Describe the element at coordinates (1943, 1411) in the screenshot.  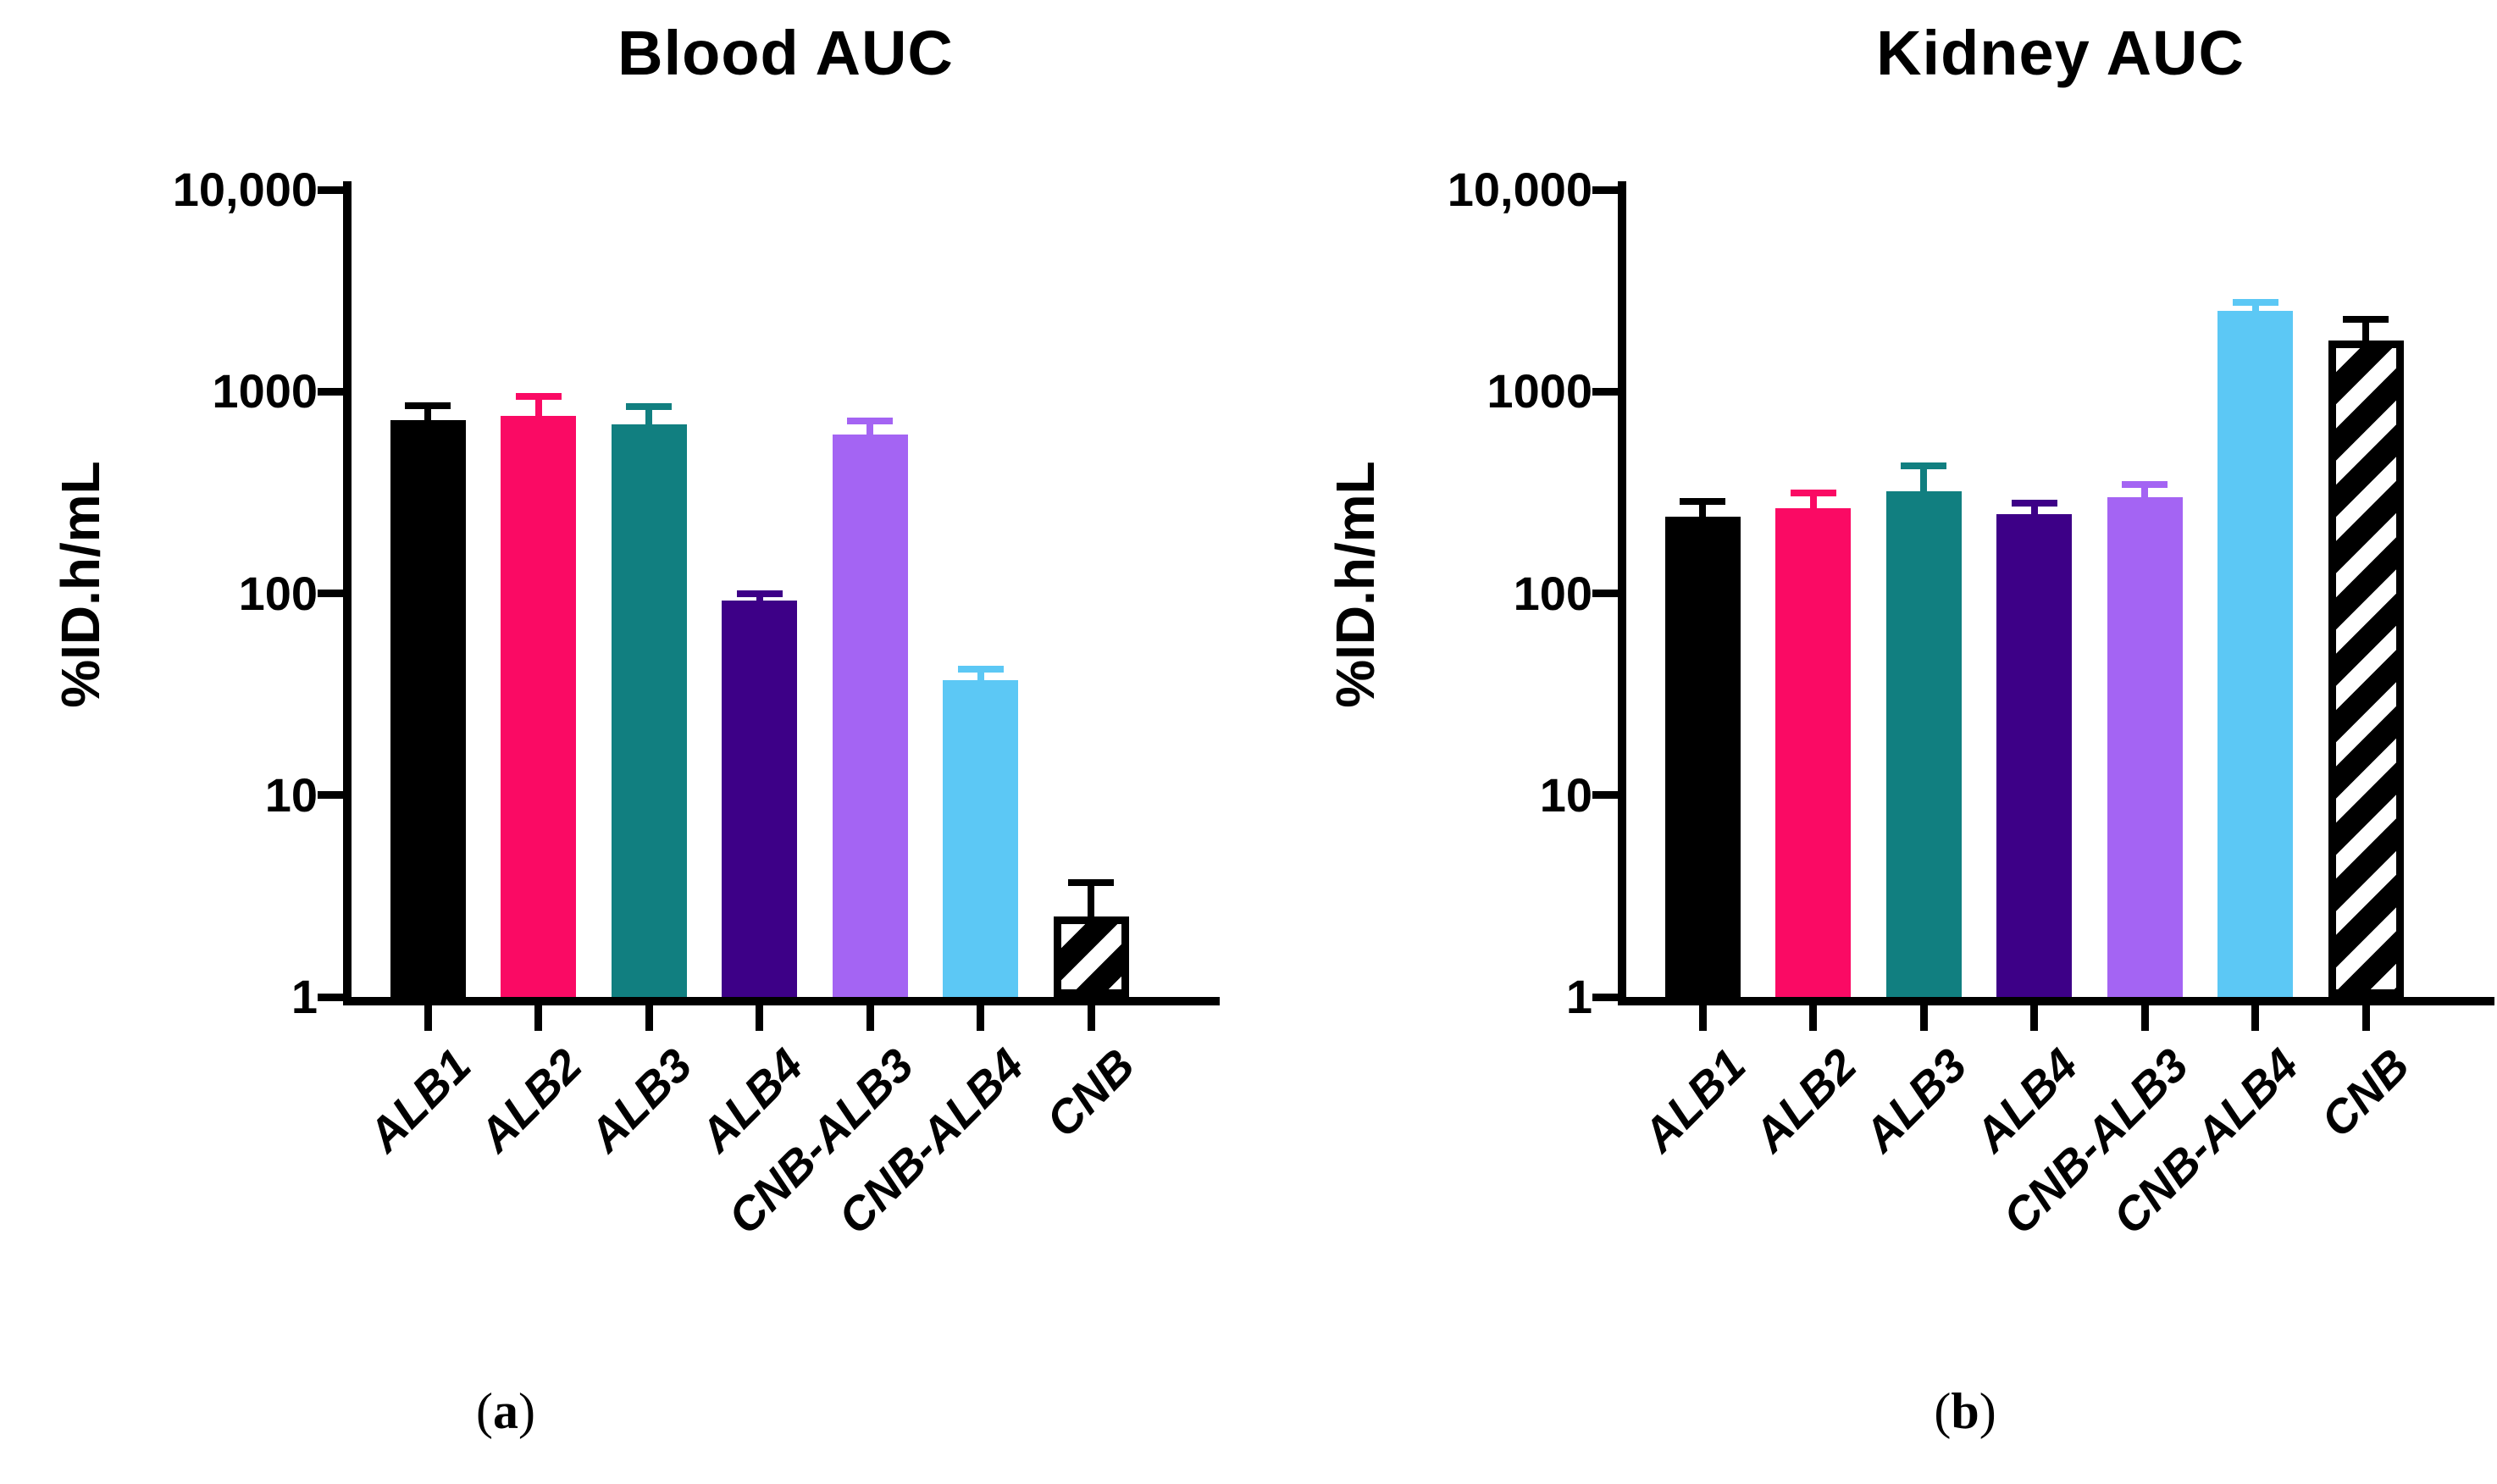
I see `panel-label-b-open-paren: (` at that location.